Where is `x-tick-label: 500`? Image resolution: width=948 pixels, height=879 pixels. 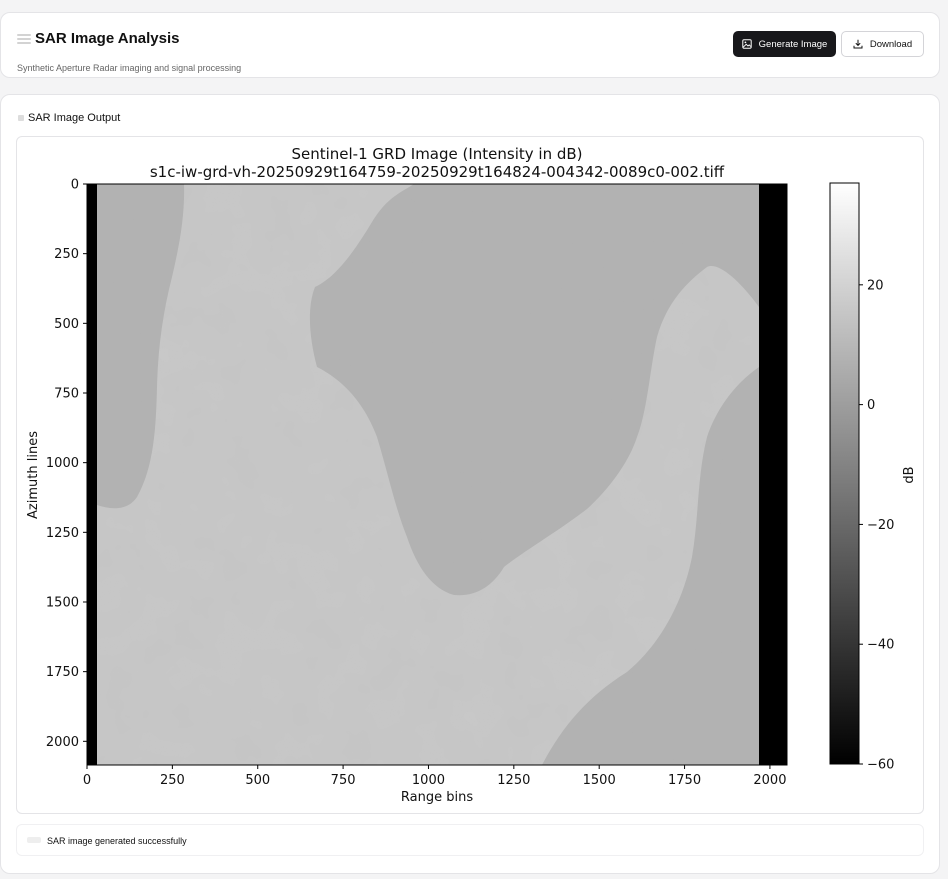 x-tick-label: 500 is located at coordinates (257, 780).